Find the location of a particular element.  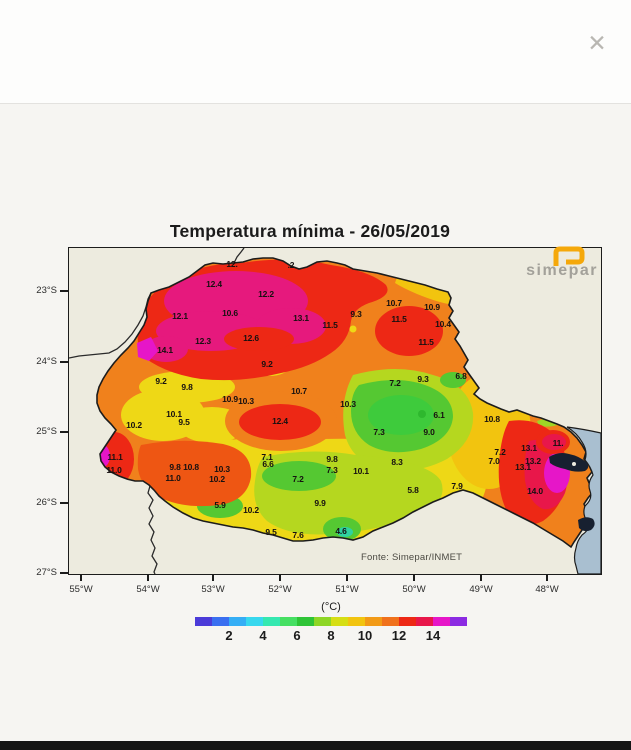

station-value-label: 9.0 is located at coordinates (429, 432).